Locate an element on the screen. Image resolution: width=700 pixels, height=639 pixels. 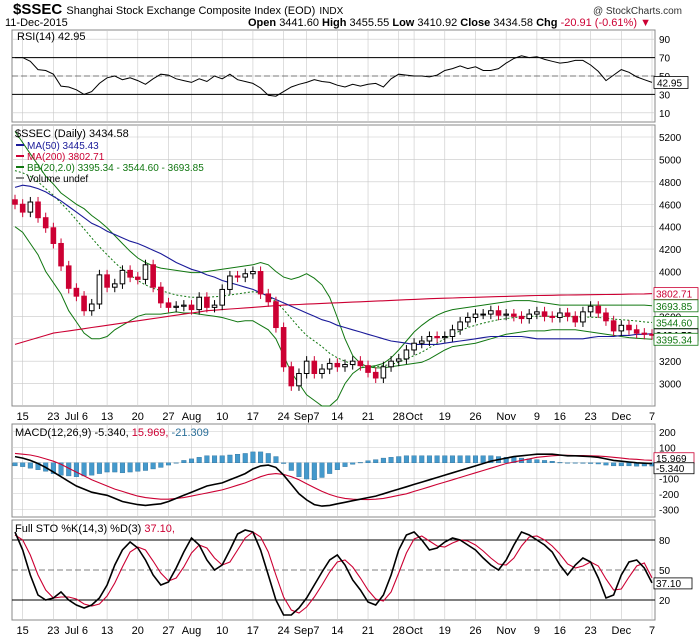
x-tick-label-bottom: 17 is located at coordinates (253, 631).